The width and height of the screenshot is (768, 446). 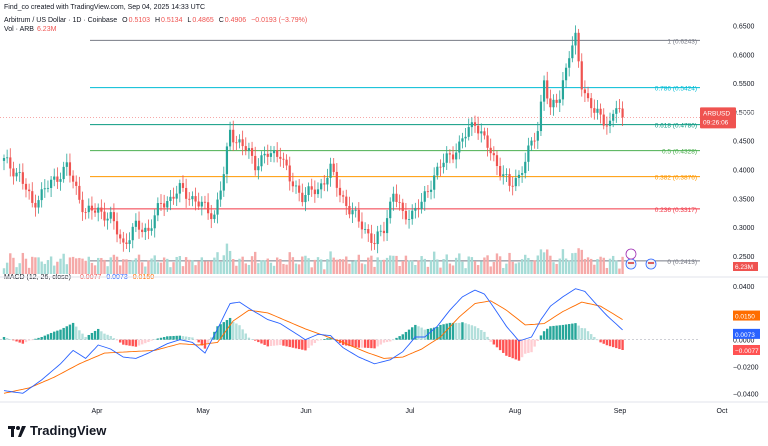 What do you see at coordinates (676, 178) in the screenshot?
I see `fib-level-label: 0.382 (0.3876)` at bounding box center [676, 178].